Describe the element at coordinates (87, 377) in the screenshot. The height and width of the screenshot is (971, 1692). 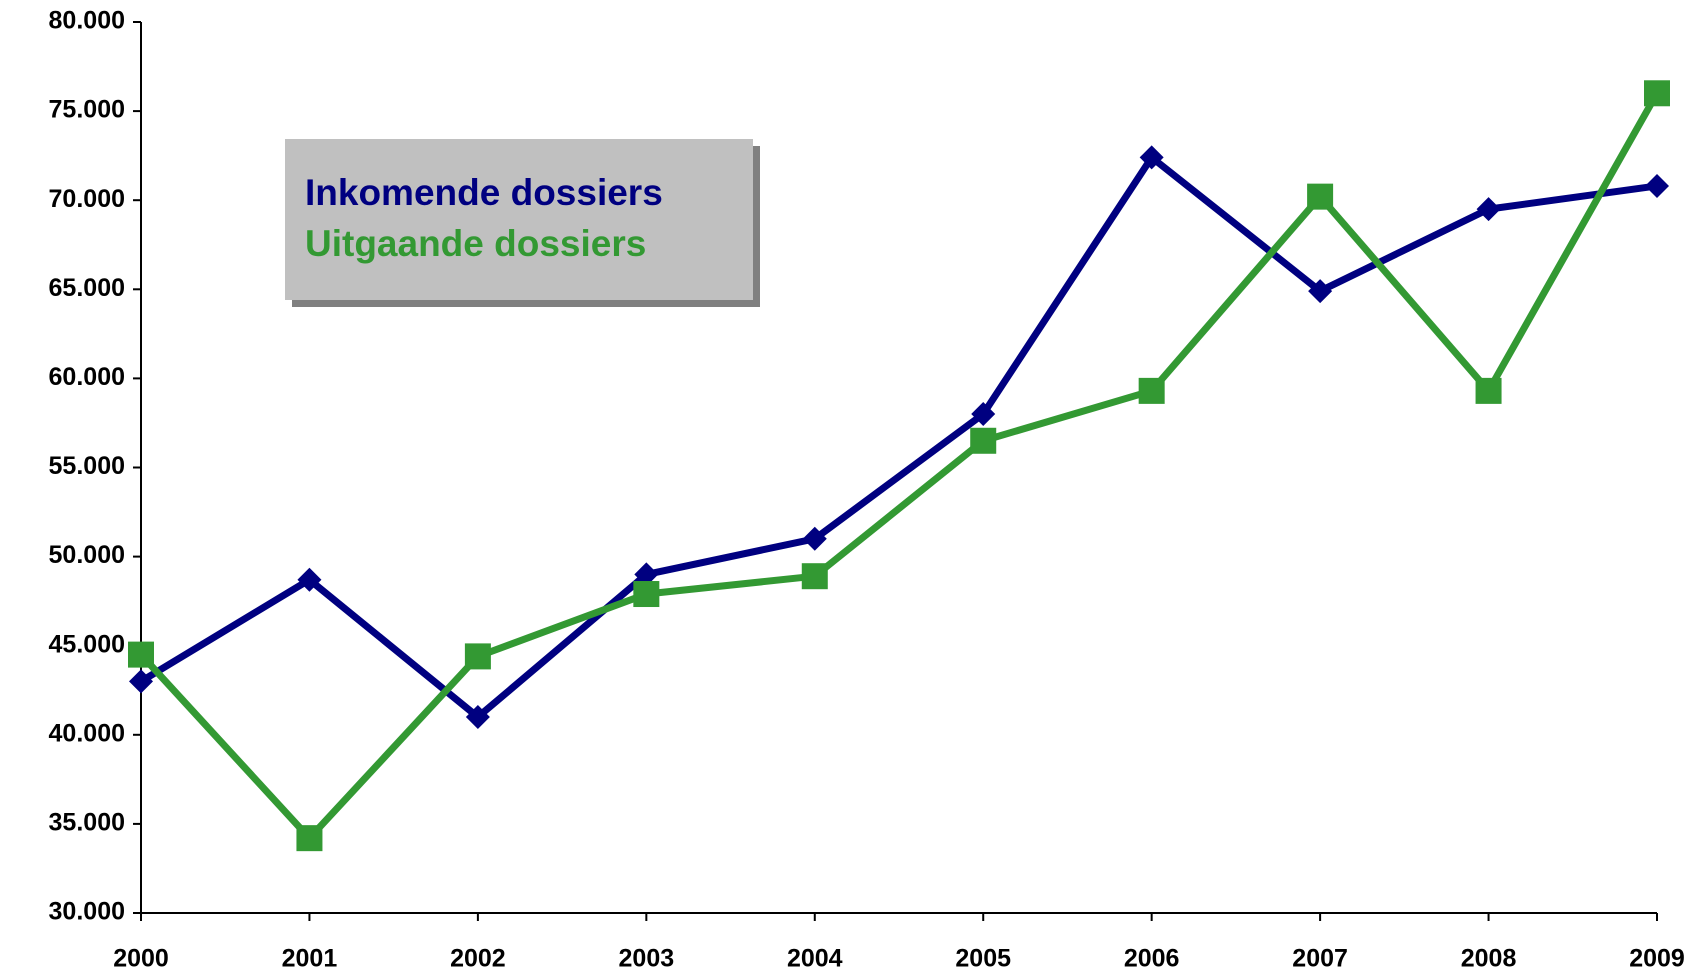
I see `y-tick-label: 60.000` at that location.